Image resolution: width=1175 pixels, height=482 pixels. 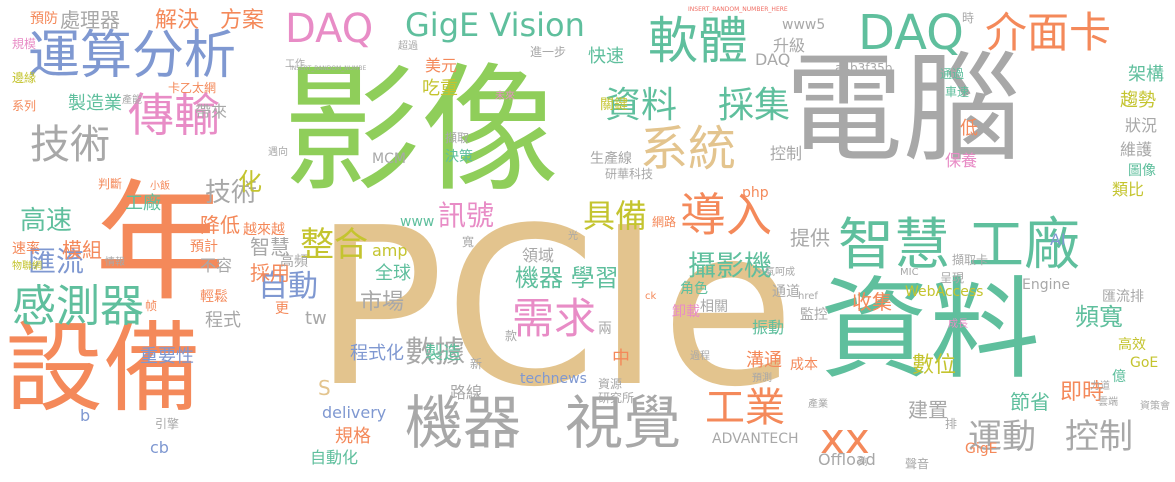 I want to click on word: 物聯網, so click(x=27, y=266).